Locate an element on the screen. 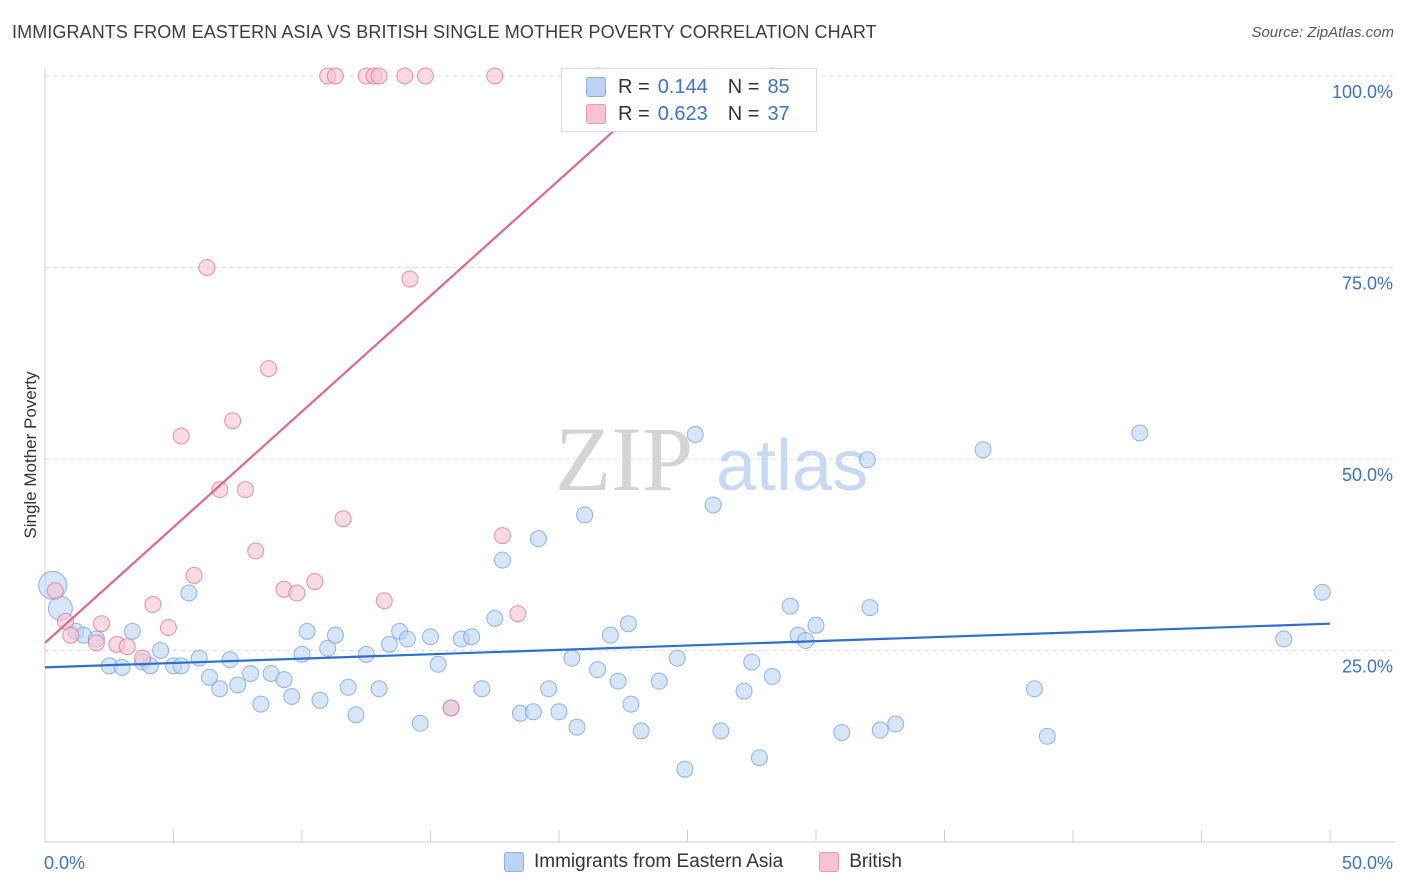 The width and height of the screenshot is (1406, 892). y-tick-label: 50.0% is located at coordinates (1367, 475).